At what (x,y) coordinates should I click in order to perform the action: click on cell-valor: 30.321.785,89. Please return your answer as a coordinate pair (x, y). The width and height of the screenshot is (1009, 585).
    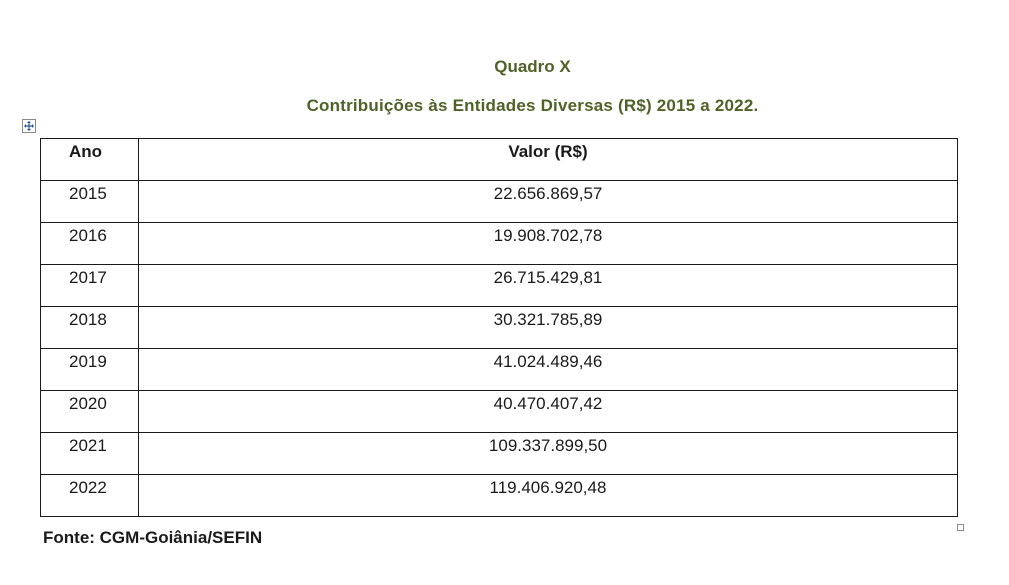
    Looking at the image, I should click on (548, 327).